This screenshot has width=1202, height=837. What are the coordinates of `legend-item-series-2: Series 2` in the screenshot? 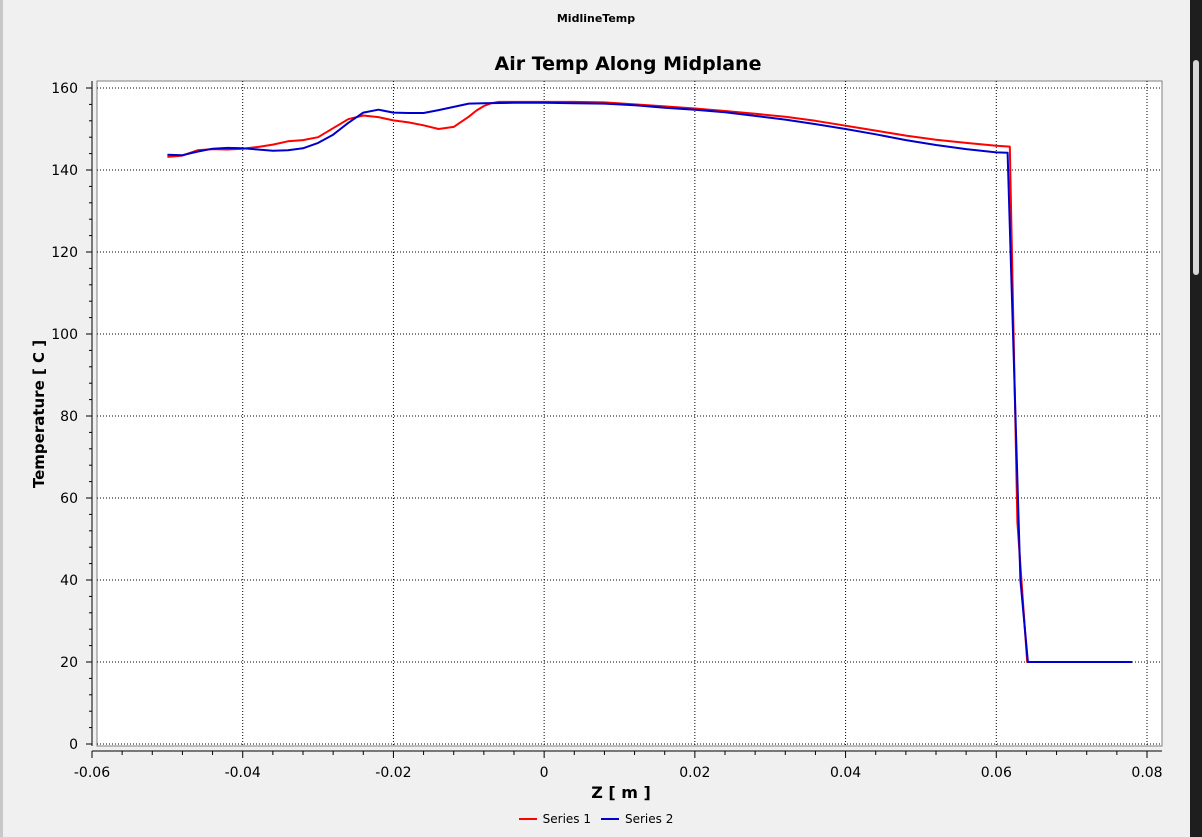 It's located at (637, 819).